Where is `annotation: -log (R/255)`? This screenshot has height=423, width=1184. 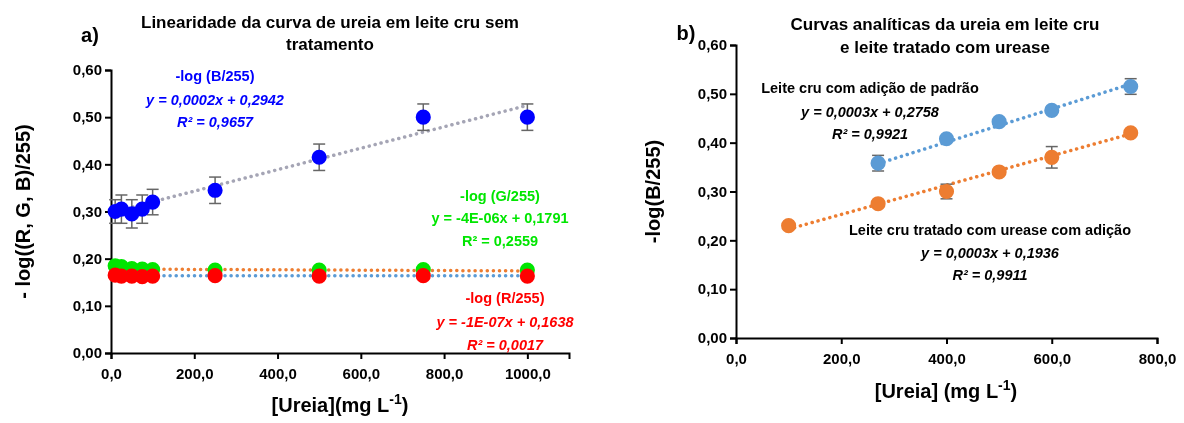
annotation: -log (R/255) is located at coordinates (505, 298).